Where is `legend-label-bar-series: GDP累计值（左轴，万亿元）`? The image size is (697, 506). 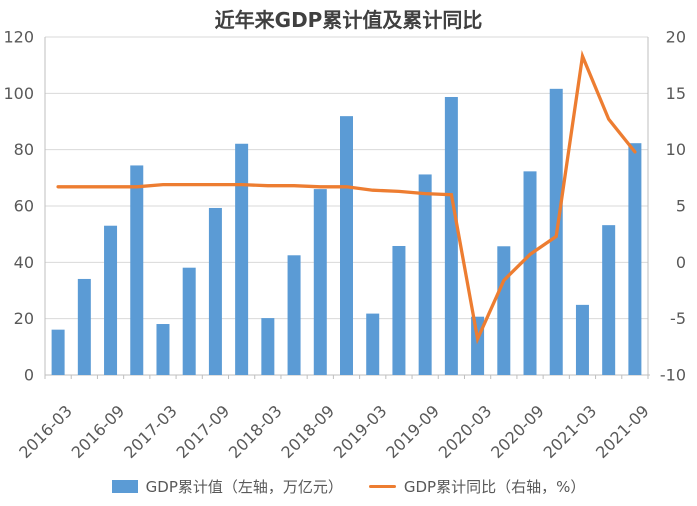
legend-label-bar-series: GDP累计值（左轴，万亿元） is located at coordinates (244, 487).